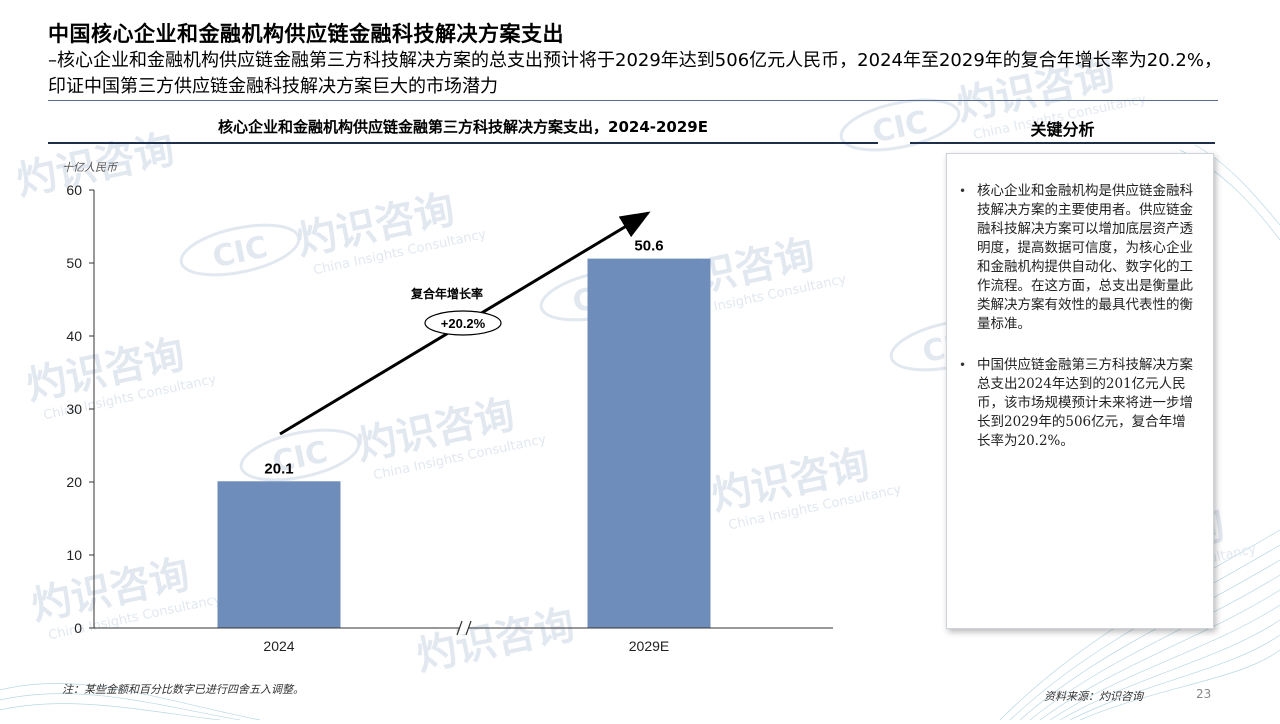 This screenshot has height=724, width=1280. I want to click on x-axis: 2024 2029E, so click(463, 637).